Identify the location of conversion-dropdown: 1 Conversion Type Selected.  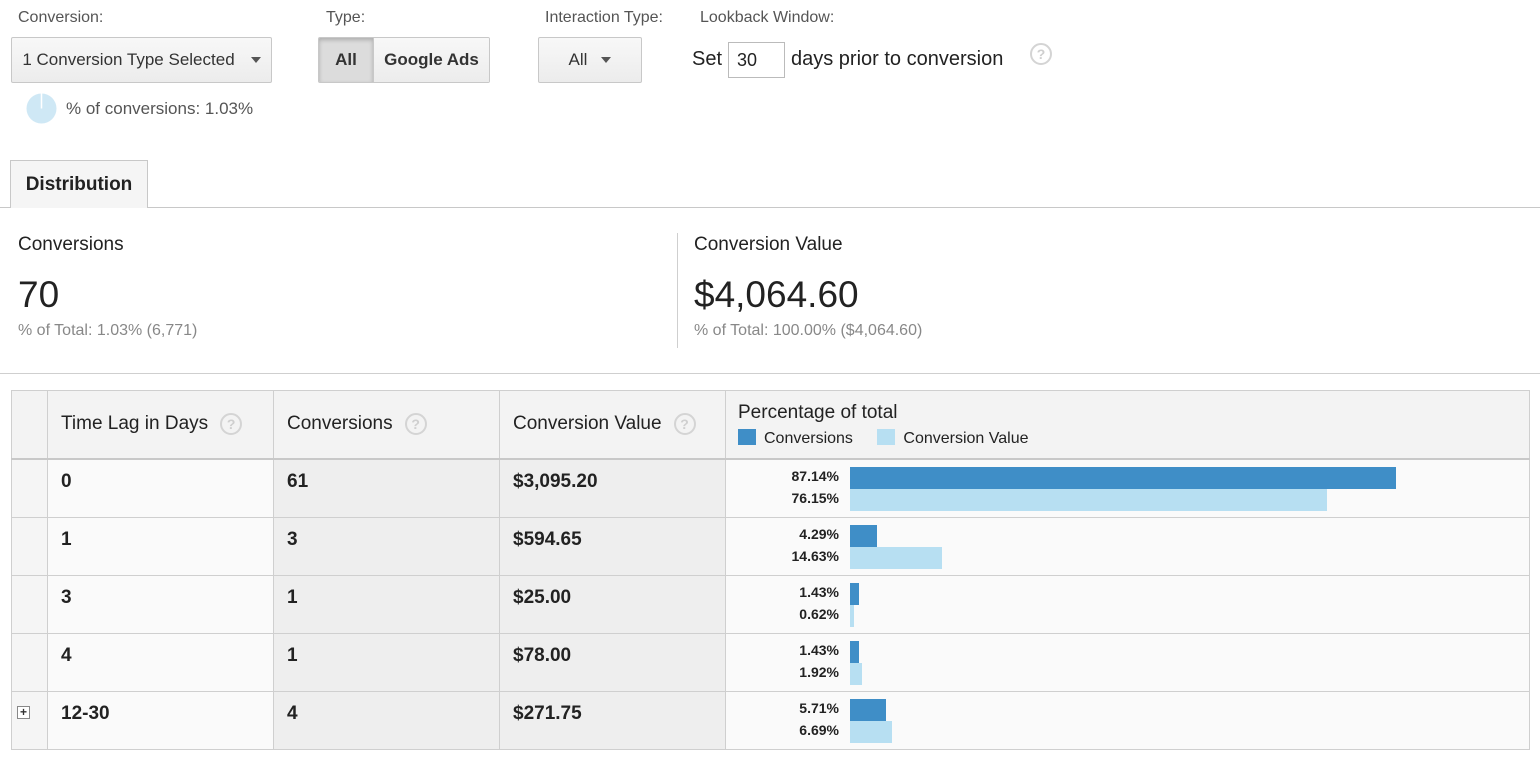
(141, 60).